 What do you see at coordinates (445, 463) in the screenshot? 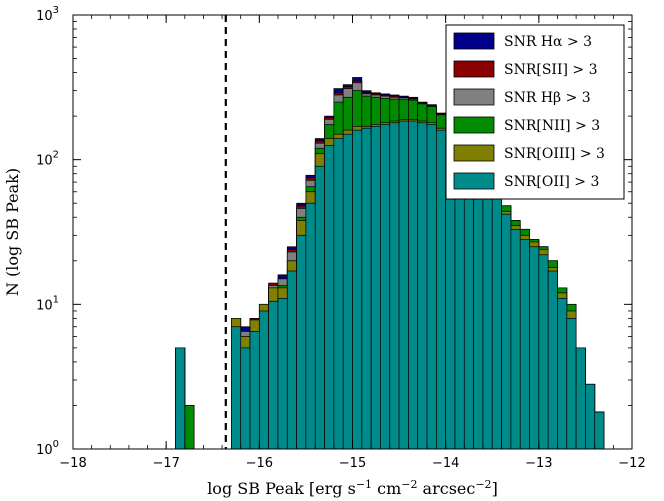
I see `x-tick-label: −14` at bounding box center [445, 463].